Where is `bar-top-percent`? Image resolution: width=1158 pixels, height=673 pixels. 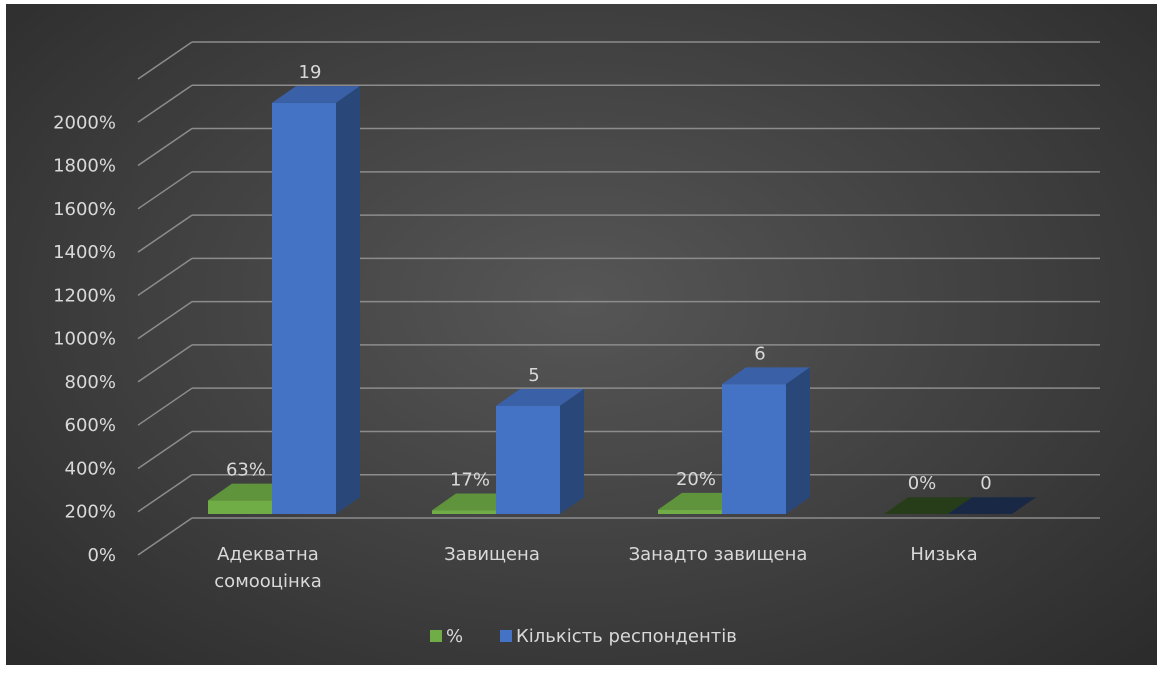 bar-top-percent is located at coordinates (928, 505).